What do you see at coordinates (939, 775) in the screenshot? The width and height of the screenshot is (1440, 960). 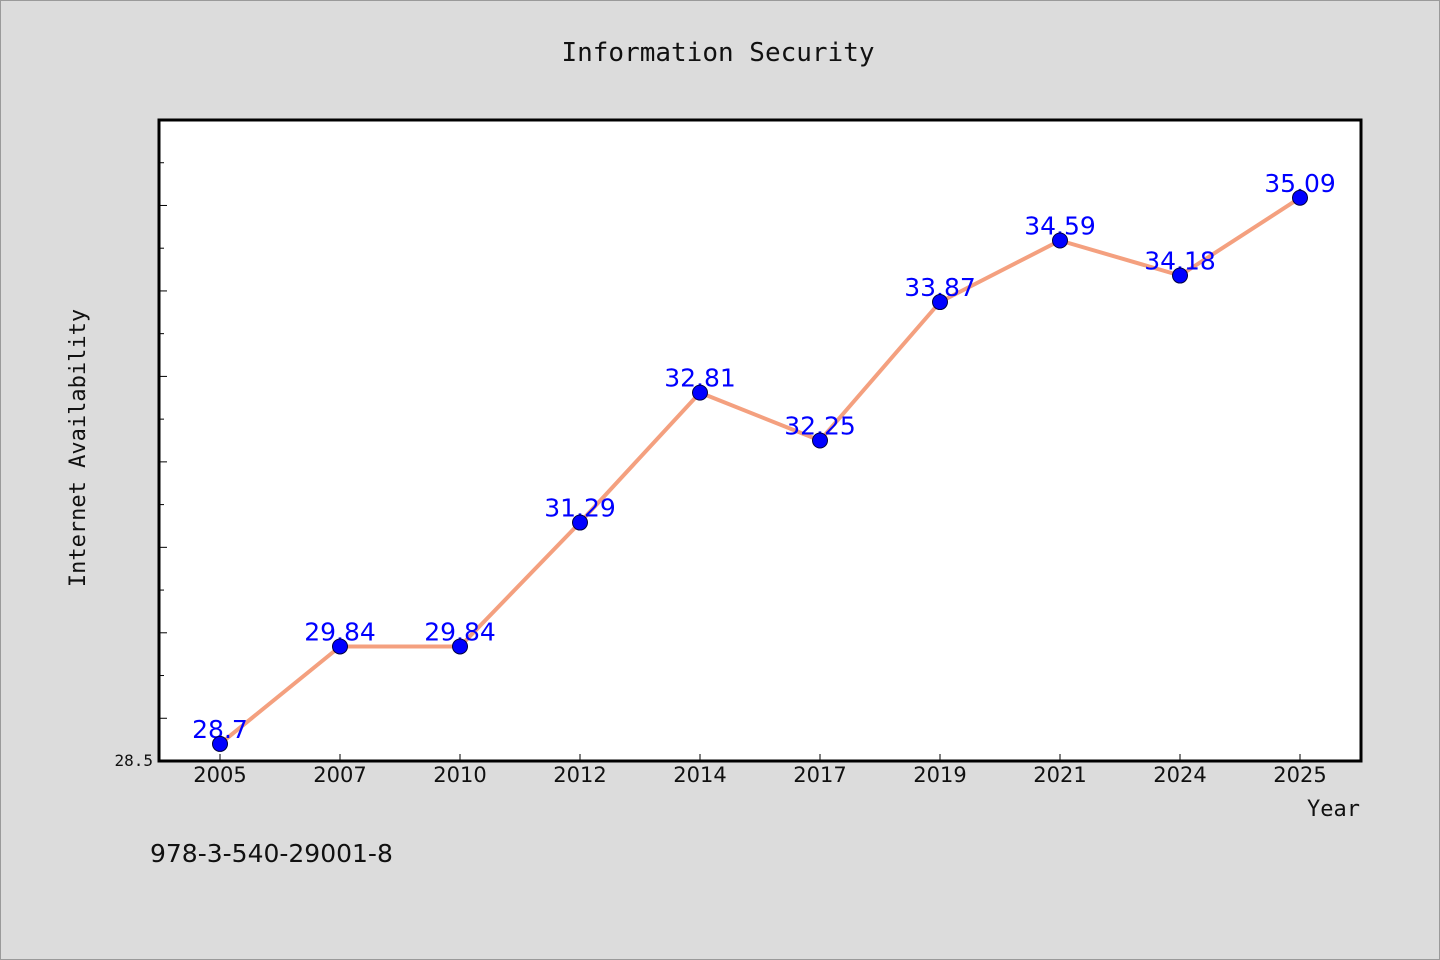 I see `x-tick-label: 2019` at bounding box center [939, 775].